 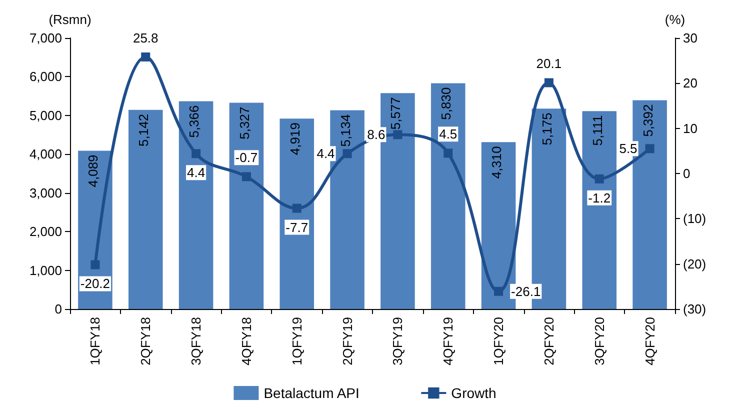 What do you see at coordinates (296, 341) in the screenshot?
I see `x-tick-label: 1QFY19` at bounding box center [296, 341].